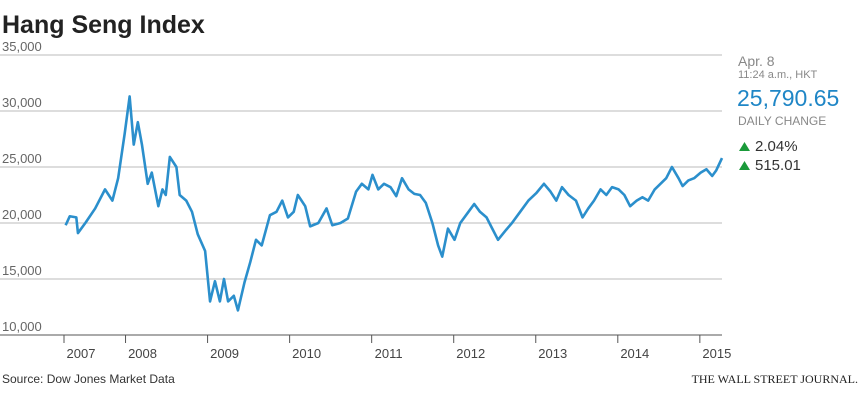  Describe the element at coordinates (470, 353) in the screenshot. I see `x-tick-label: 2012` at that location.